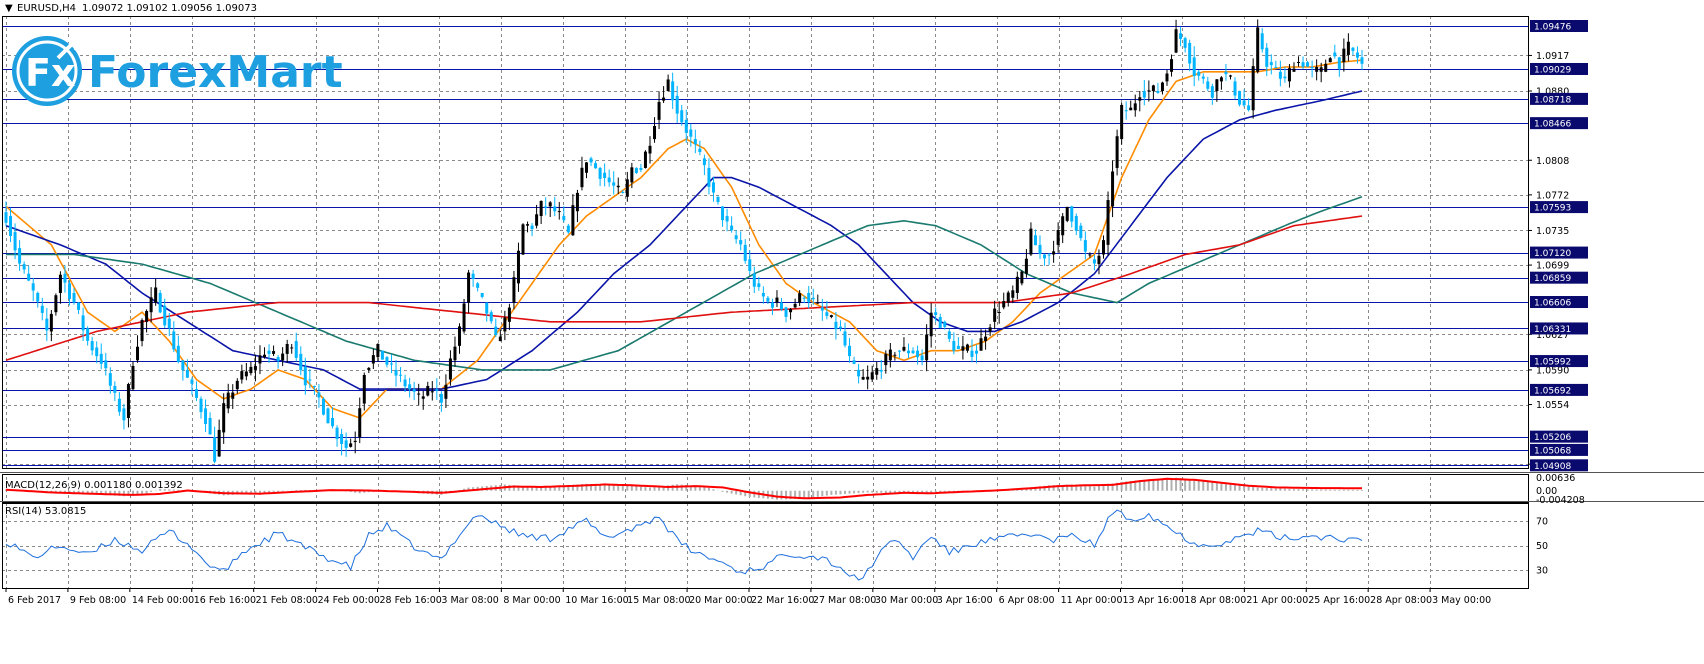 This screenshot has height=664, width=1704. What do you see at coordinates (34, 600) in the screenshot?
I see `time-axis-label: 6 Feb 2017` at bounding box center [34, 600].